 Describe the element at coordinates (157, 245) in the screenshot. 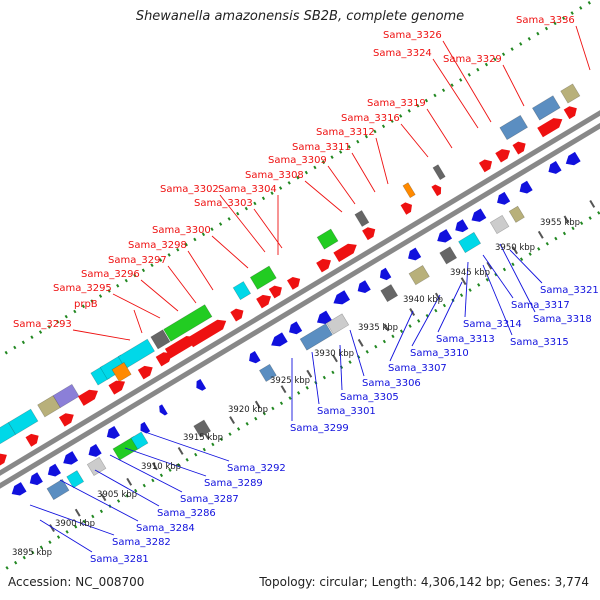

I see `forward-gene-label: Sama_3298` at that location.